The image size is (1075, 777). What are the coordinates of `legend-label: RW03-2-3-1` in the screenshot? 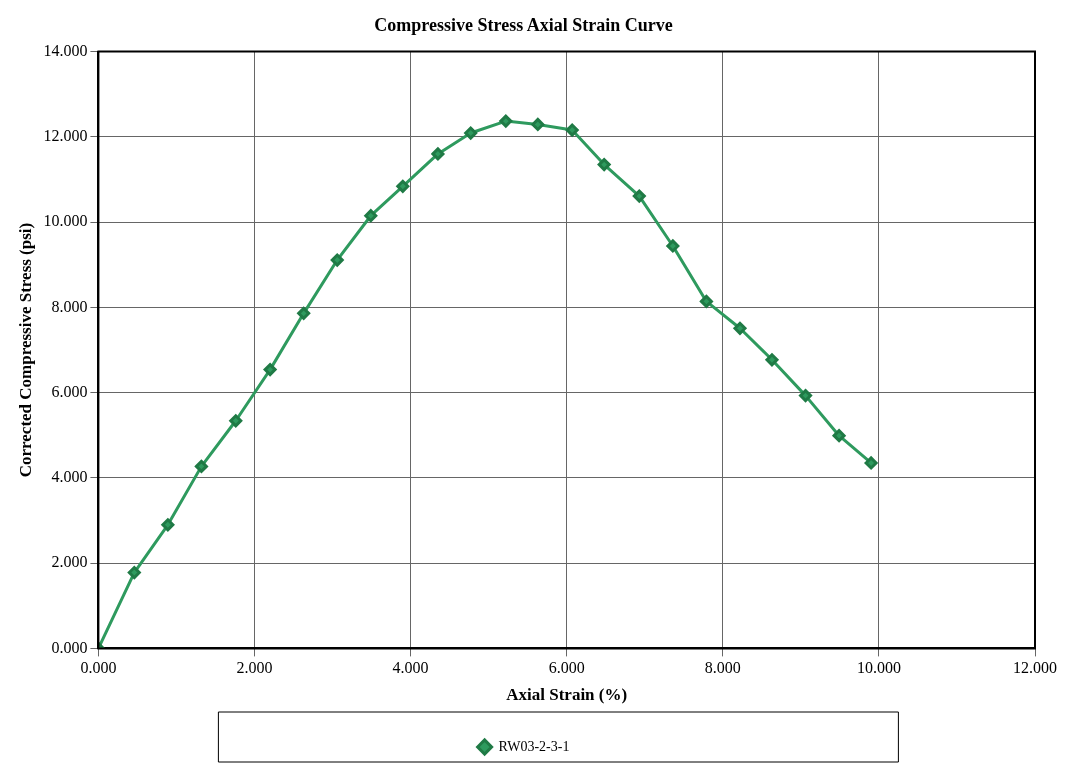 It's located at (534, 746).